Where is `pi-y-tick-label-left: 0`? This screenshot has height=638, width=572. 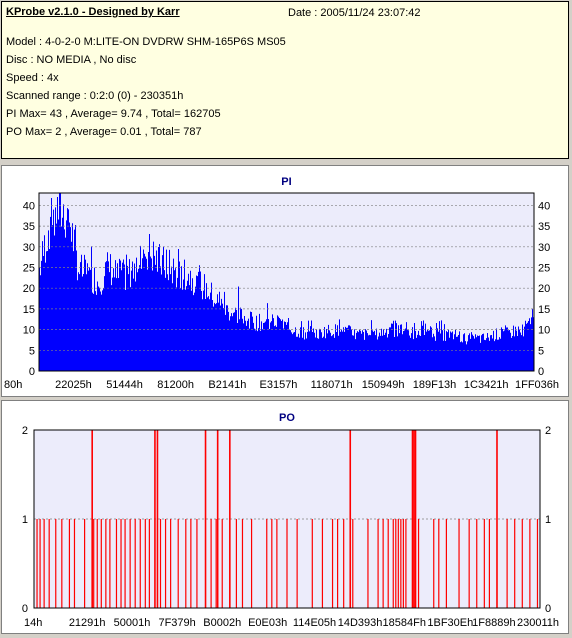 pi-y-tick-label-left: 0 is located at coordinates (32, 372).